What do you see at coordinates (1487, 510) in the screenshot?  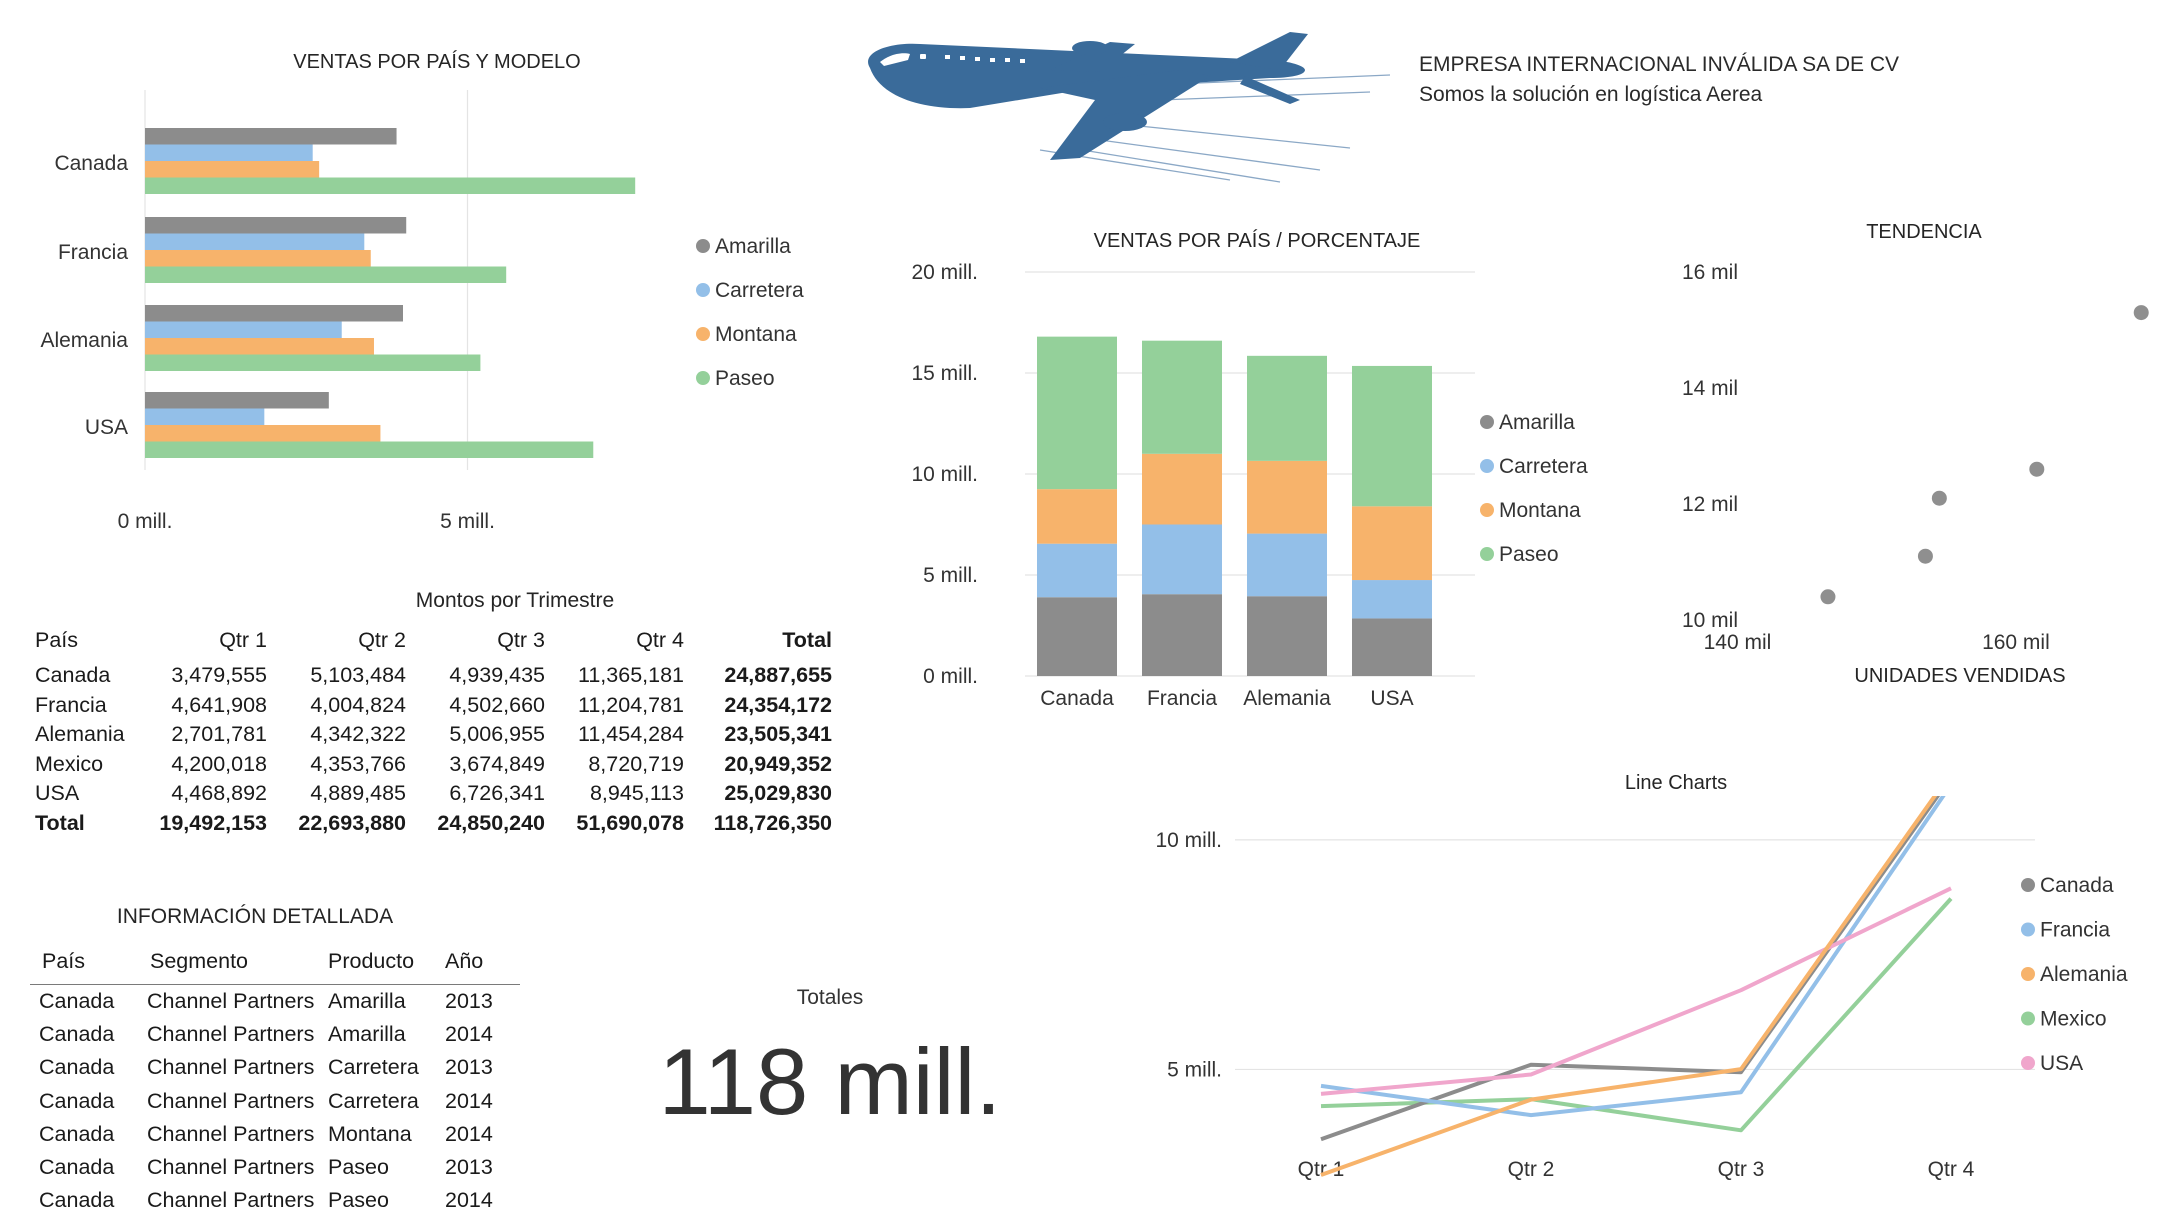 I see `chart2-legend-marker-montana` at bounding box center [1487, 510].